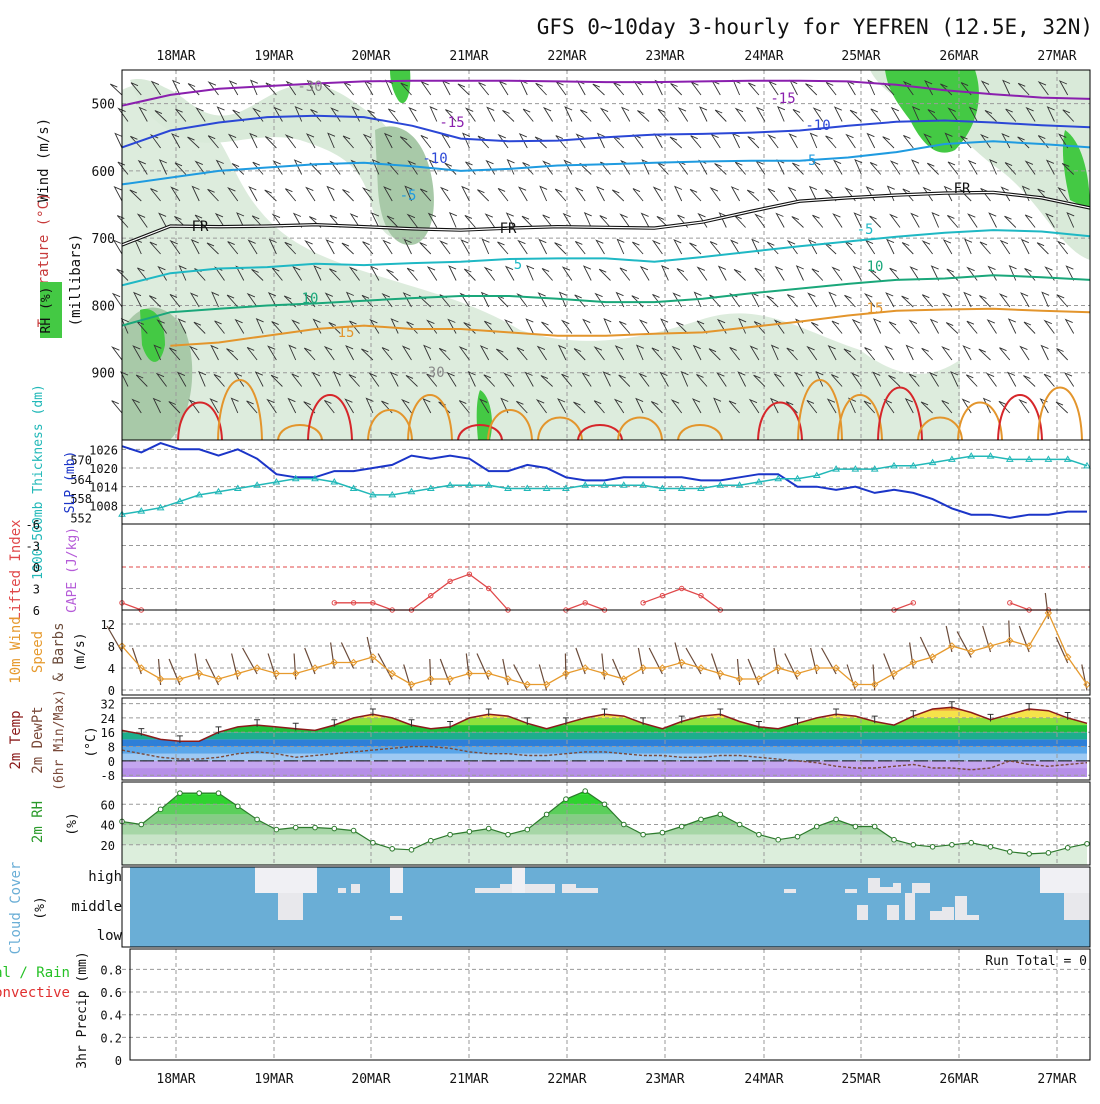 This screenshot has height=1104, width=1100. Describe the element at coordinates (630, 327) in the screenshot. I see `isotherm-line` at that location.